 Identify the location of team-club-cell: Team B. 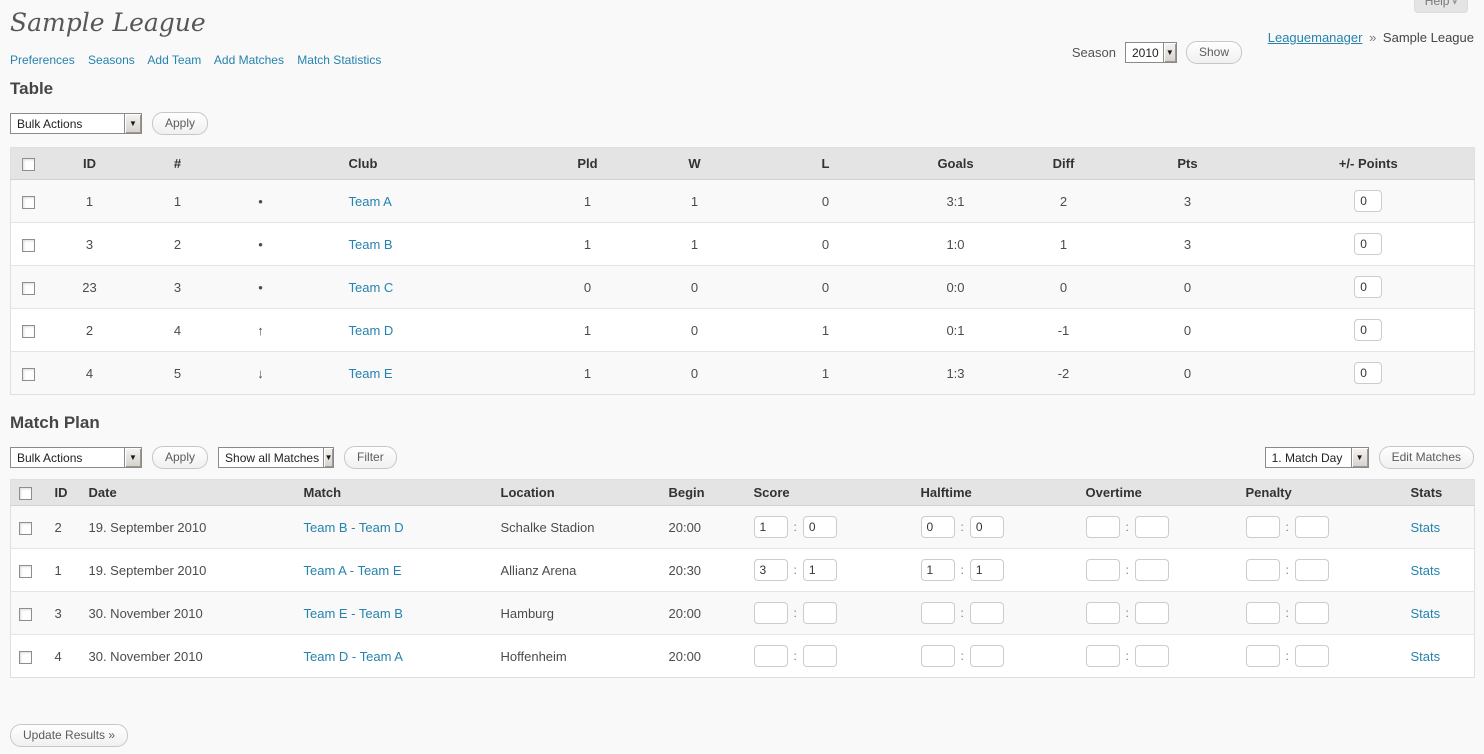
(419, 244).